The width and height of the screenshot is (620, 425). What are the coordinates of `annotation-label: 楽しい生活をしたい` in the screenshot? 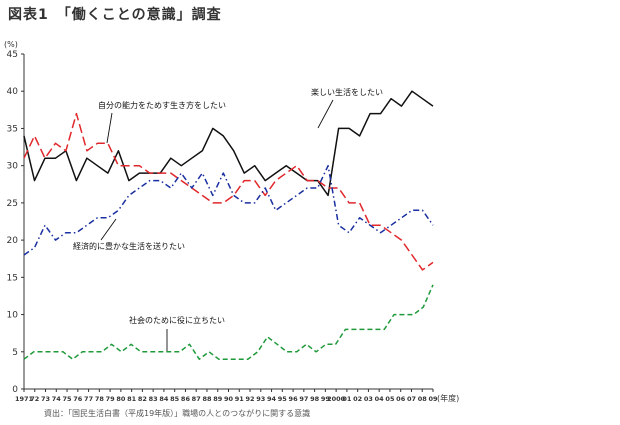 It's located at (347, 92).